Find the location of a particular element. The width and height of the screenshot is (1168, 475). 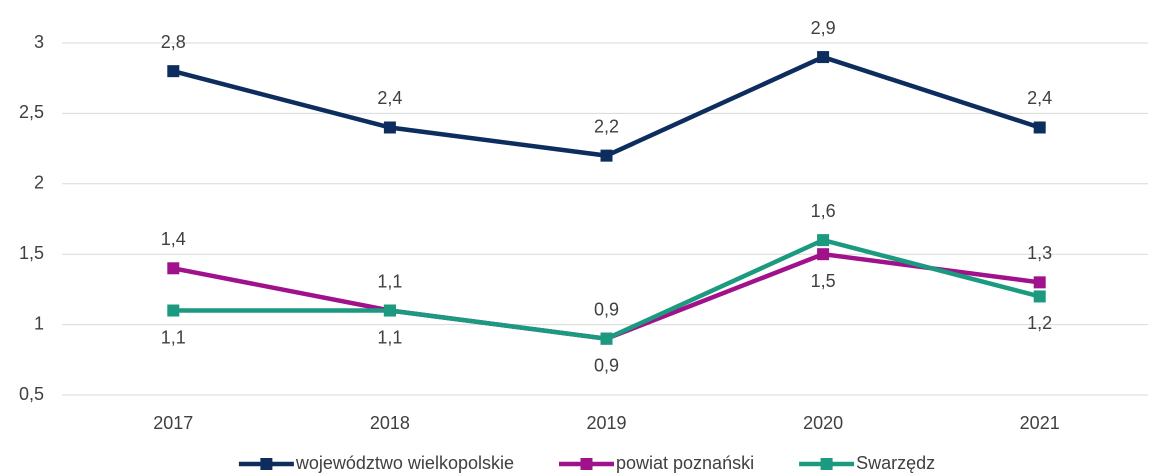

data-label: 1,6 is located at coordinates (823, 211).